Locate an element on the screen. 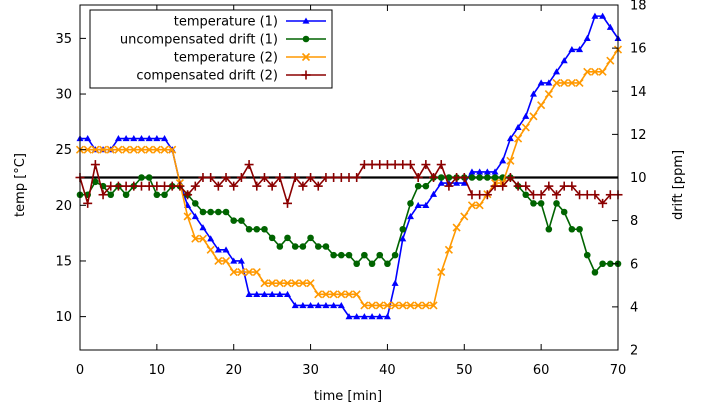  y2-tick-label: 8 is located at coordinates (634, 221).